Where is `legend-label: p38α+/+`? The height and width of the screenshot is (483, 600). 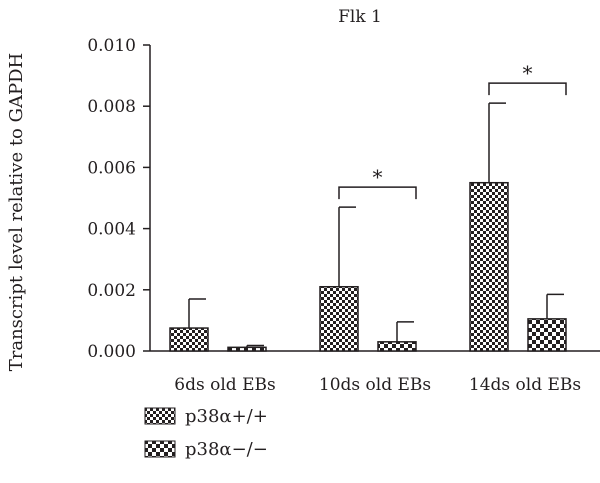 legend-label: p38α+/+ is located at coordinates (226, 416).